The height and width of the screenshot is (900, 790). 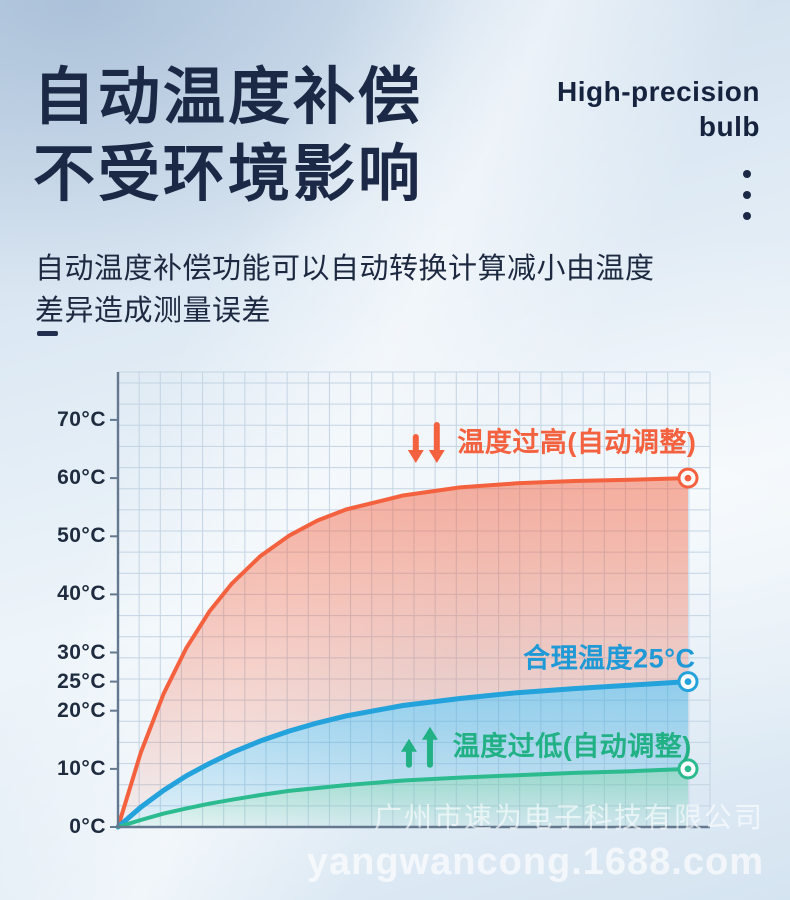 What do you see at coordinates (345, 269) in the screenshot?
I see `description-line-1: 自动温度补偿功能可以自动转换计算减小由温度` at bounding box center [345, 269].